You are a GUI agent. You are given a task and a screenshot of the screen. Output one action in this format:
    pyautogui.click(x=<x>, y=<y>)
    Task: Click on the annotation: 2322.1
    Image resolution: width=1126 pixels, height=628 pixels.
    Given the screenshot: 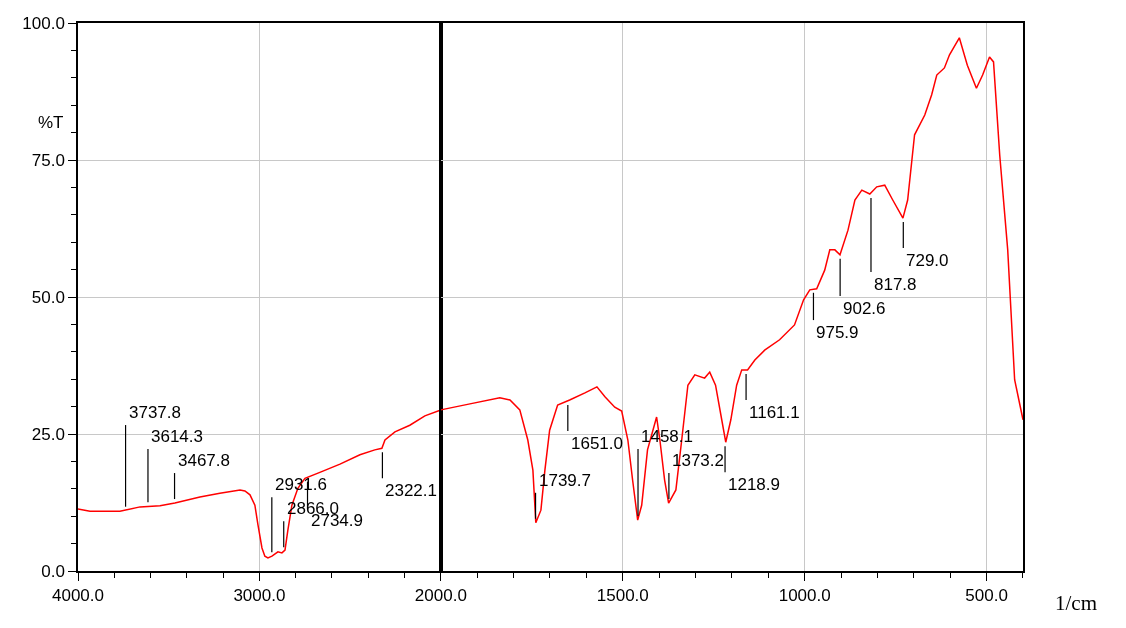 What is the action you would take?
    pyautogui.click(x=411, y=490)
    